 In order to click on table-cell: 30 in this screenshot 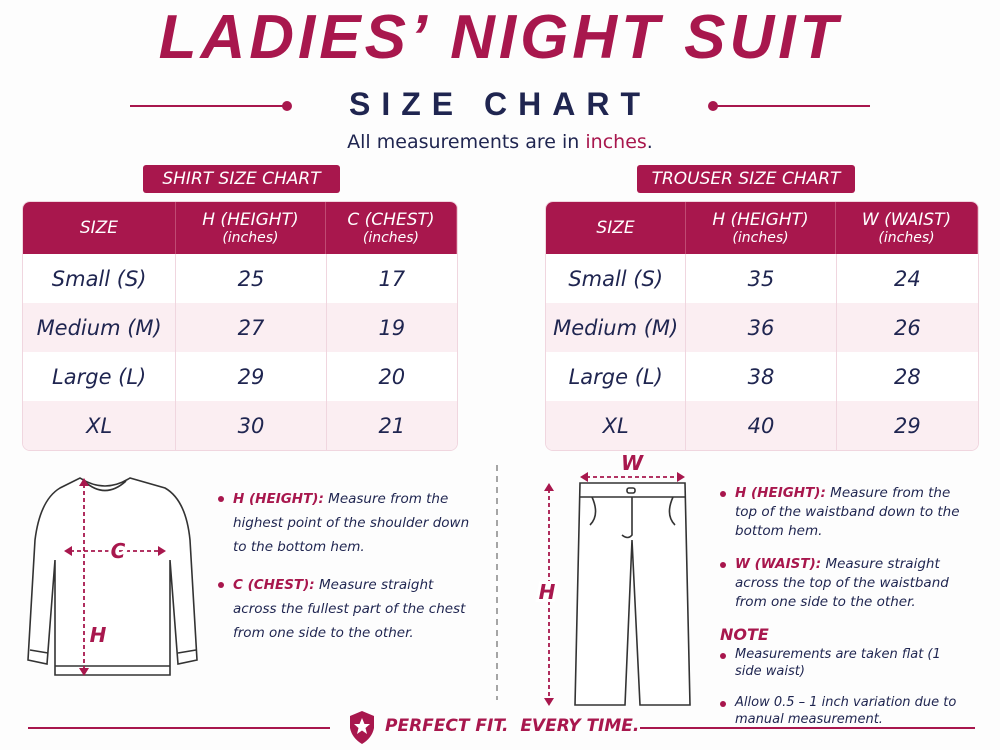, I will do `click(251, 425)`.